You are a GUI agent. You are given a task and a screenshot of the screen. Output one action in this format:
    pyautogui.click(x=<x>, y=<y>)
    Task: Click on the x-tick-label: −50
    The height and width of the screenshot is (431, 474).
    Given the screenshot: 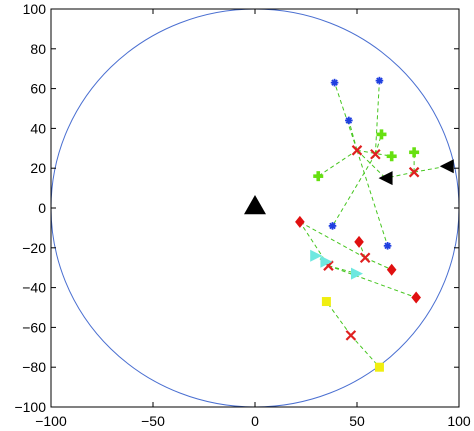 What is the action you would take?
    pyautogui.click(x=153, y=421)
    